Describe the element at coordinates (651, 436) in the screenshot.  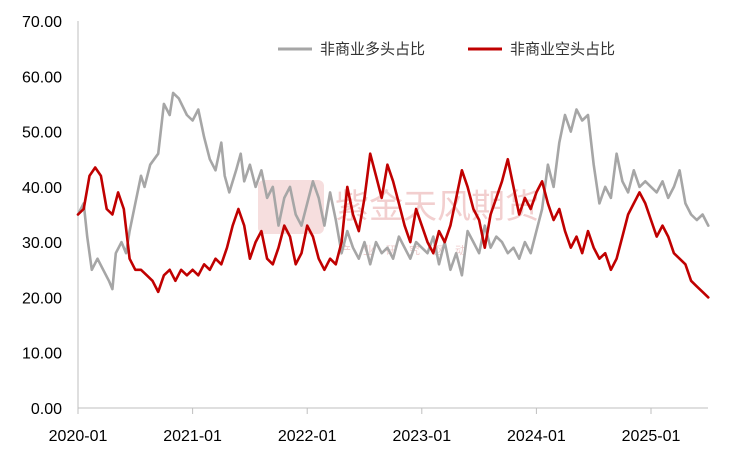
I see `x-tick-label: 2025-01` at that location.